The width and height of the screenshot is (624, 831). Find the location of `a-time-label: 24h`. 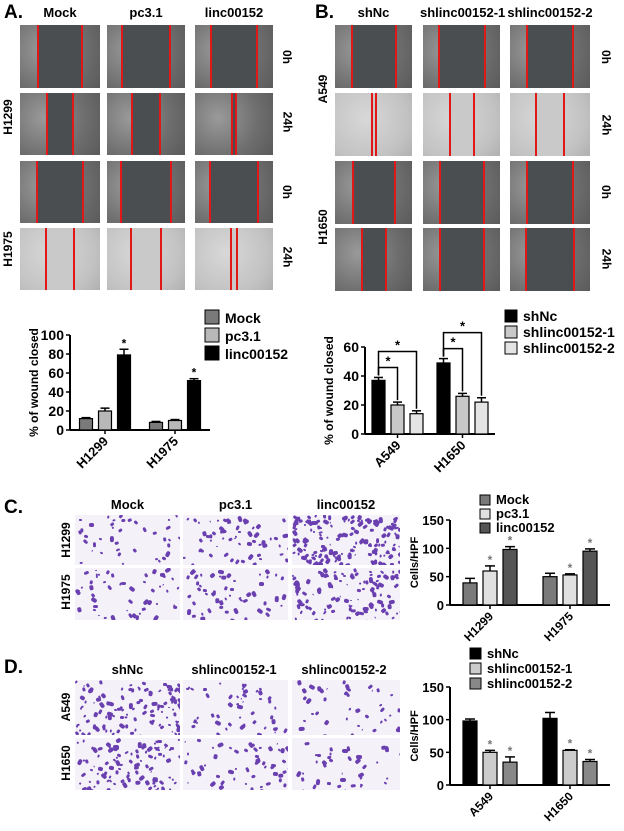

a-time-label: 24h is located at coordinates (287, 122).